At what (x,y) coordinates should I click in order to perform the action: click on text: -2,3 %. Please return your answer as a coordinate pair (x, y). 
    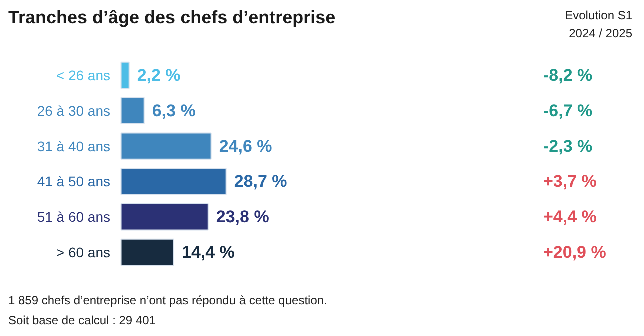
    Looking at the image, I should click on (568, 146).